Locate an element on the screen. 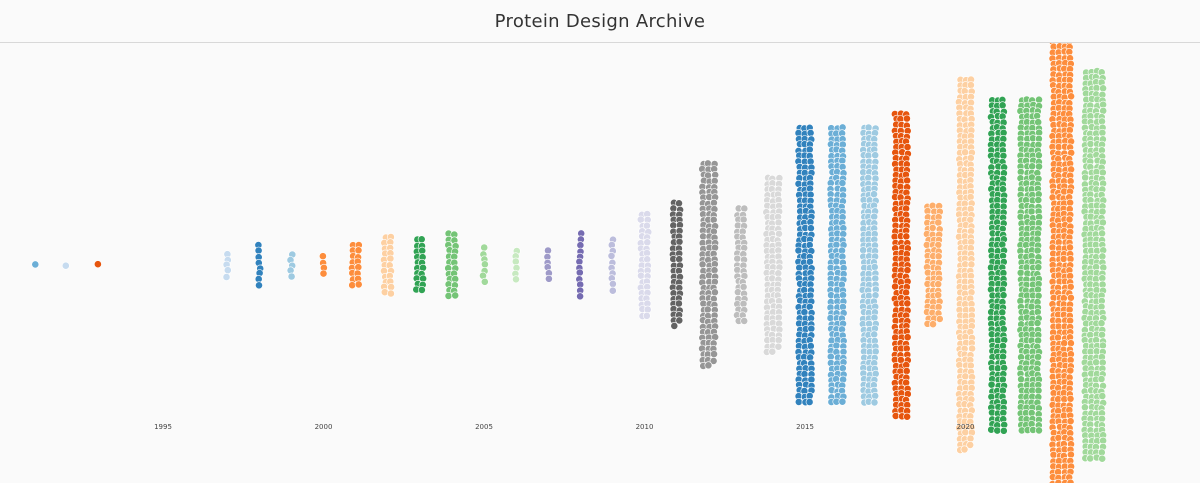 This screenshot has width=1200, height=483. design-dot-1997 is located at coordinates (227, 270).